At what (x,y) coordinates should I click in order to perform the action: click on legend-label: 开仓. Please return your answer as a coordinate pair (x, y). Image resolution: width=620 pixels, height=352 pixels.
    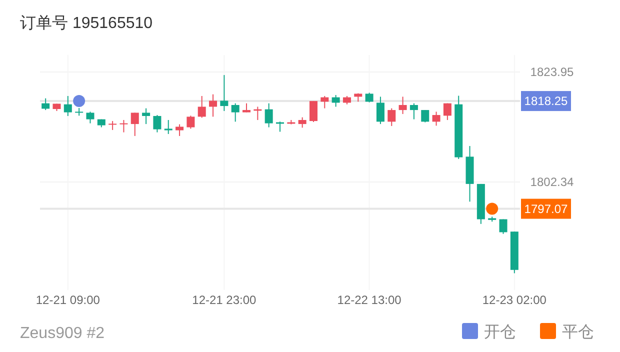
    Looking at the image, I should click on (500, 332).